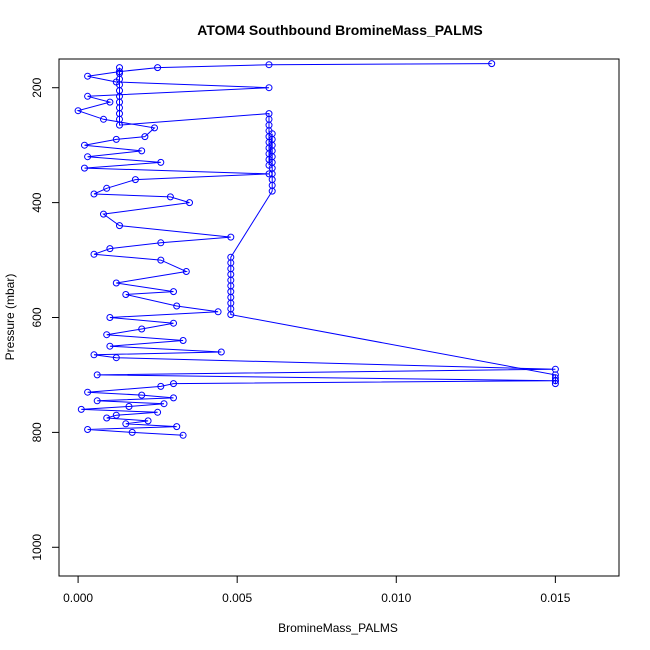 The width and height of the screenshot is (650, 650). What do you see at coordinates (237, 598) in the screenshot?
I see `x-tick-label: 0.005` at bounding box center [237, 598].